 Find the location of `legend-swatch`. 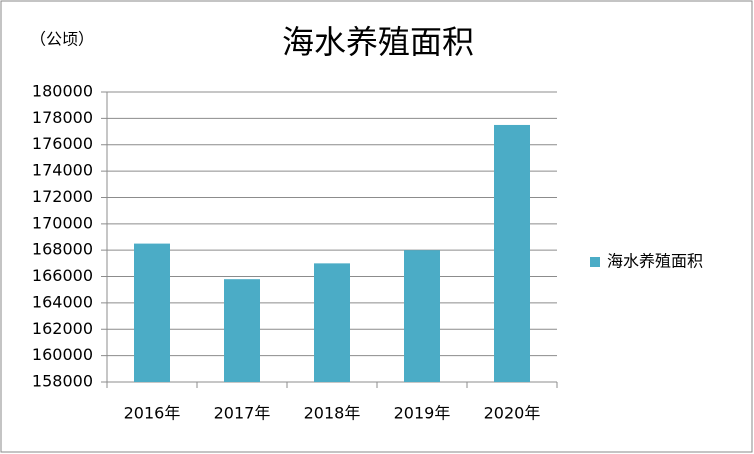

legend-swatch is located at coordinates (595, 262).